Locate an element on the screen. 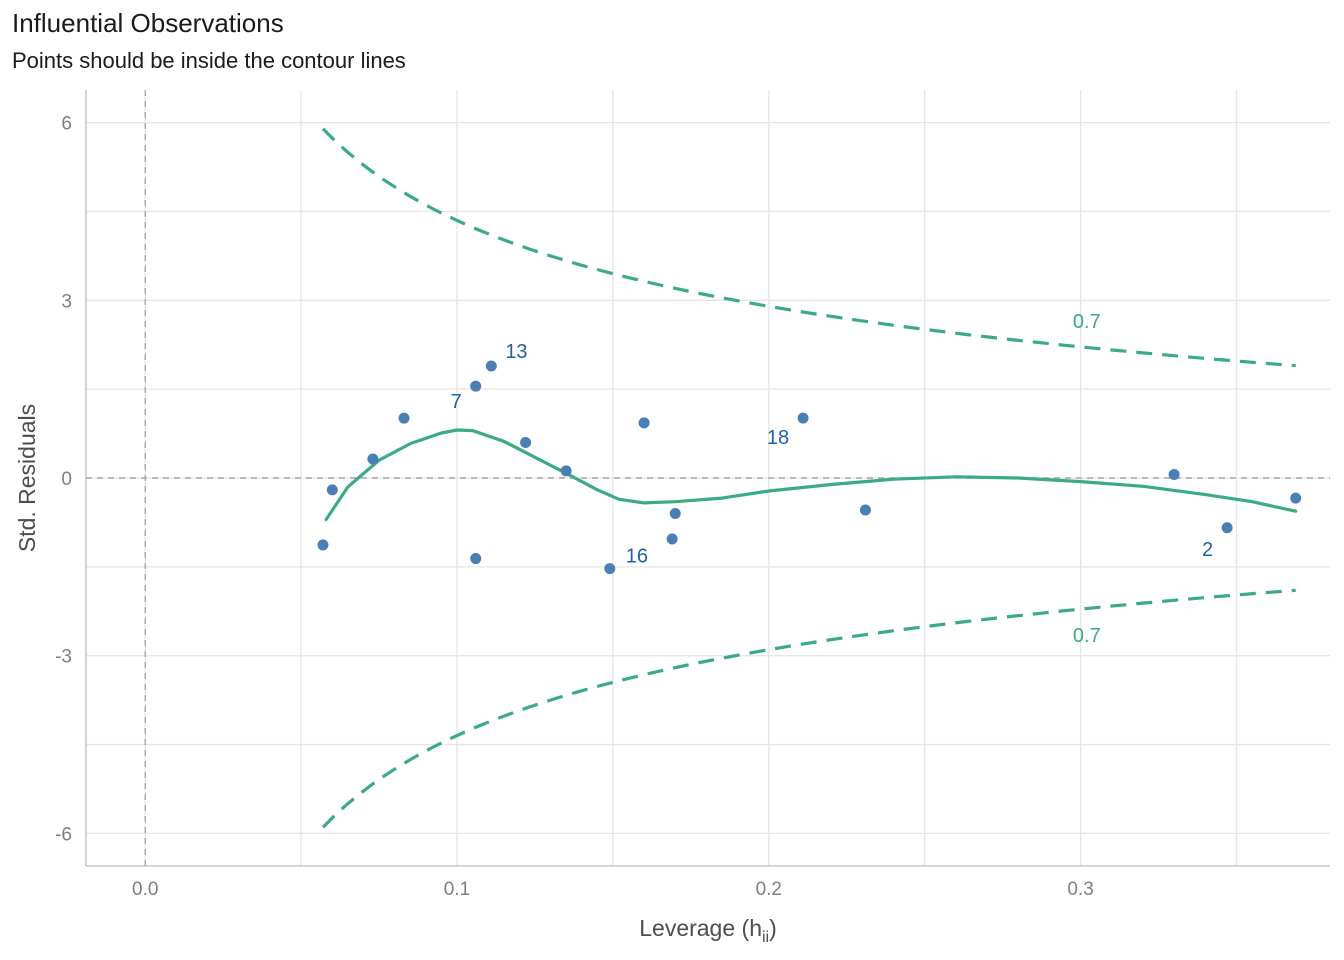  x-tick-label: 0.0 is located at coordinates (145, 889).